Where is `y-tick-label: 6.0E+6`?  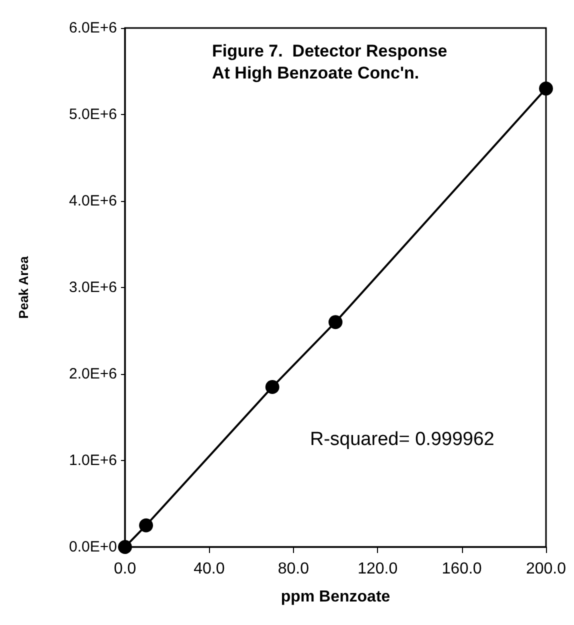 y-tick-label: 6.0E+6 is located at coordinates (93, 28).